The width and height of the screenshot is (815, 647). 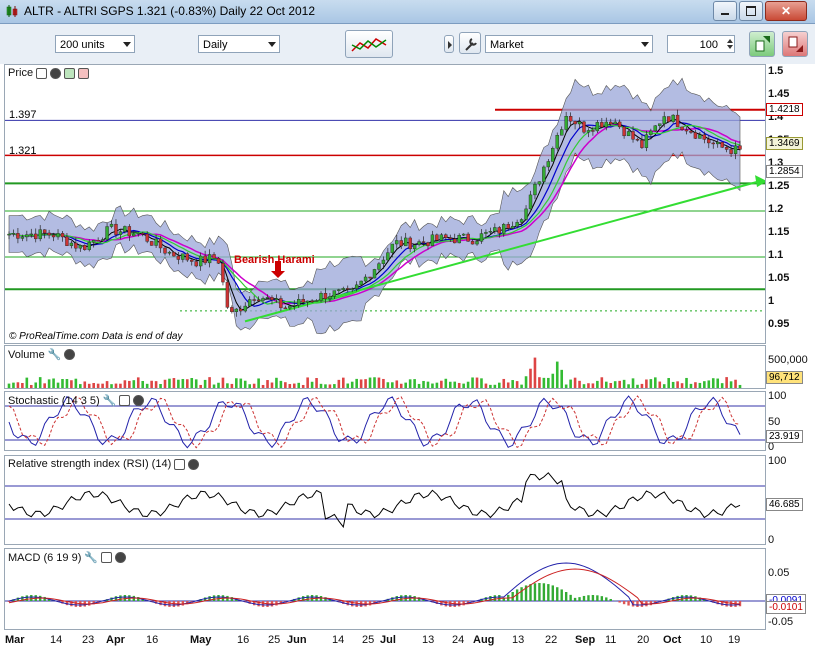 I want to click on order-settings-button, so click(x=470, y=43).